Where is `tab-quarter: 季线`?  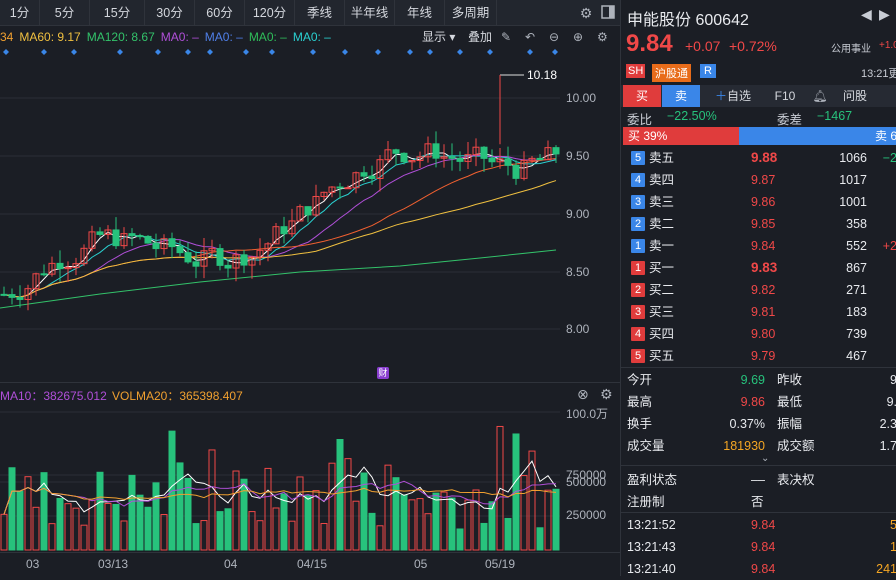 tab-quarter: 季线 is located at coordinates (320, 13).